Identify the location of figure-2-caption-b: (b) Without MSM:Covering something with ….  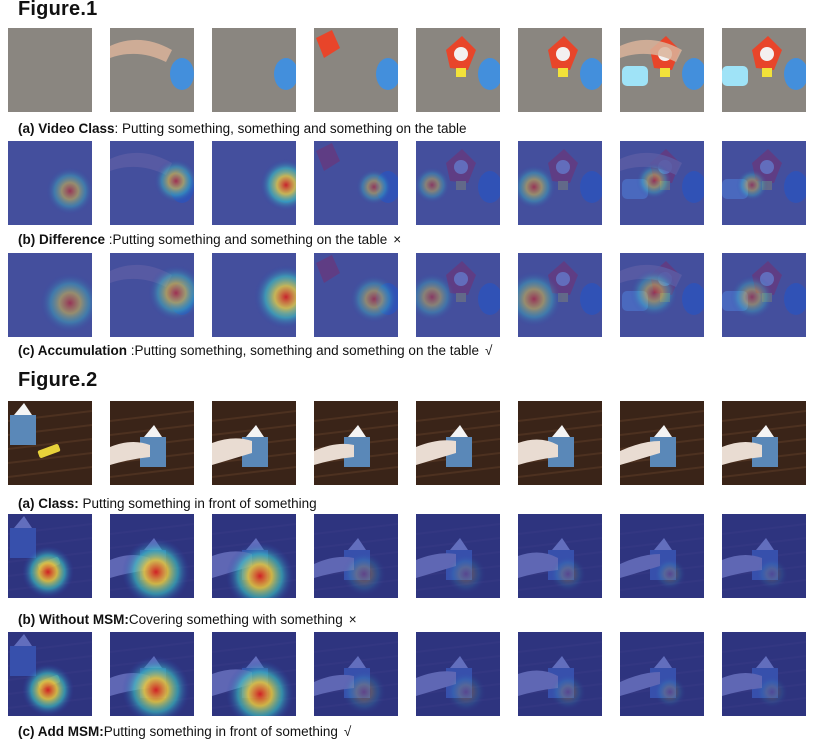
(187, 619).